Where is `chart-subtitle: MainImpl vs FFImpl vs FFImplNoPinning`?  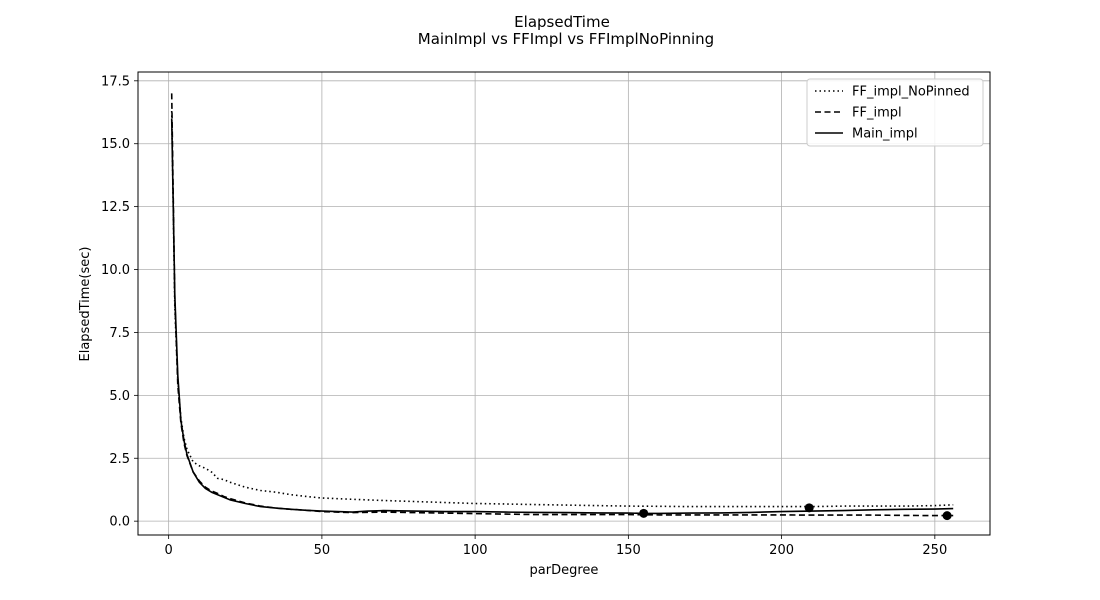
chart-subtitle: MainImpl vs FFImpl vs FFImplNoPinning is located at coordinates (566, 39).